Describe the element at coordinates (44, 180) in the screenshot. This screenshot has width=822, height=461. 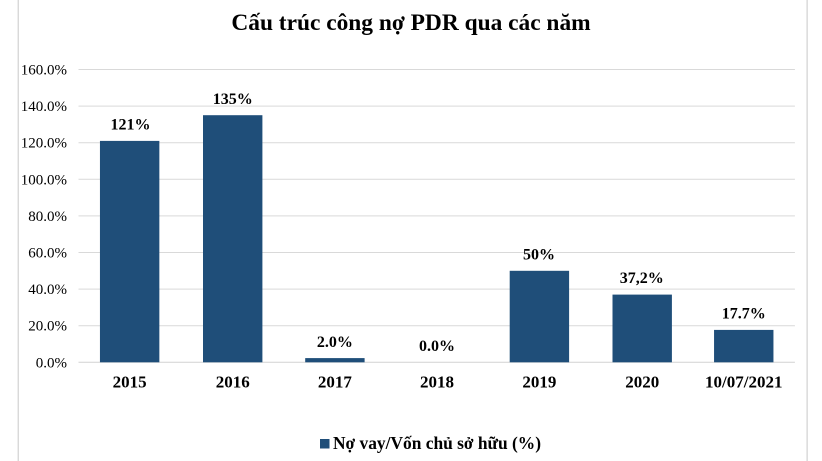
I see `svg-text: 100.0%` at that location.